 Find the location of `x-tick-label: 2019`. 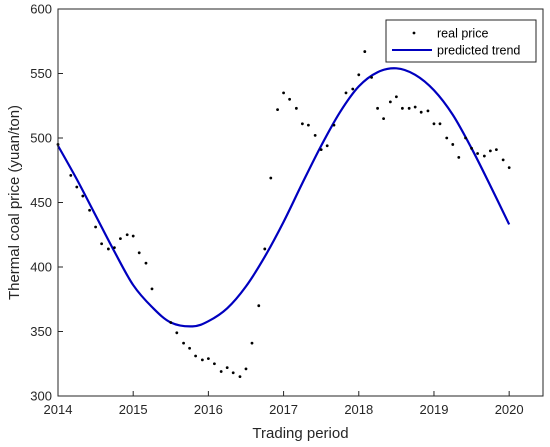

x-tick-label: 2019 is located at coordinates (434, 409).